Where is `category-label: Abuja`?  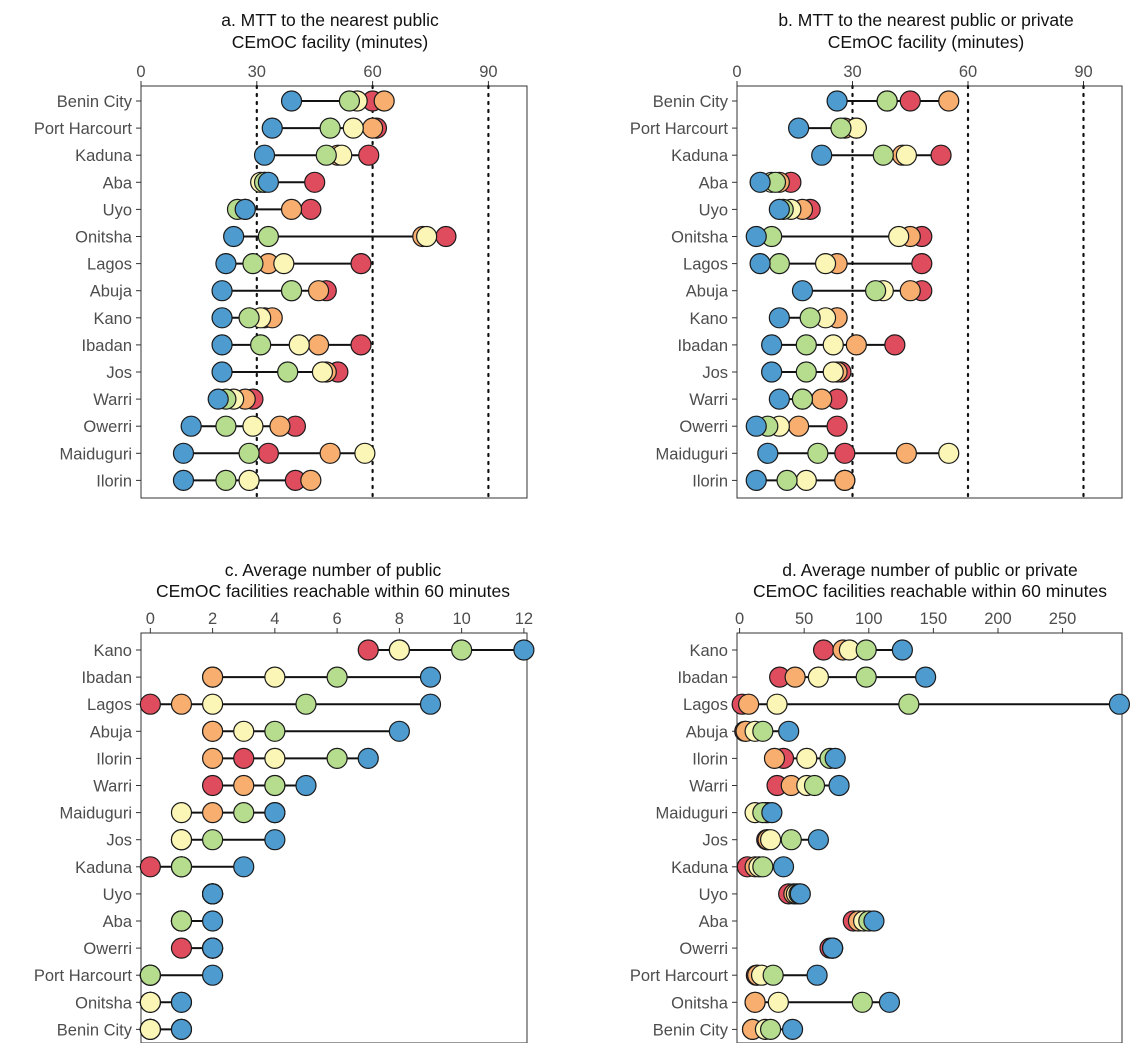 category-label: Abuja is located at coordinates (707, 732).